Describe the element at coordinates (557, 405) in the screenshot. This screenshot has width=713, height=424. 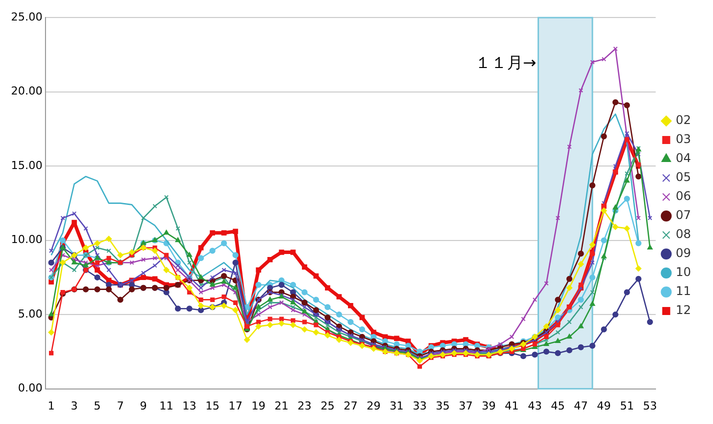
I see `x-tick-label: 45` at that location.